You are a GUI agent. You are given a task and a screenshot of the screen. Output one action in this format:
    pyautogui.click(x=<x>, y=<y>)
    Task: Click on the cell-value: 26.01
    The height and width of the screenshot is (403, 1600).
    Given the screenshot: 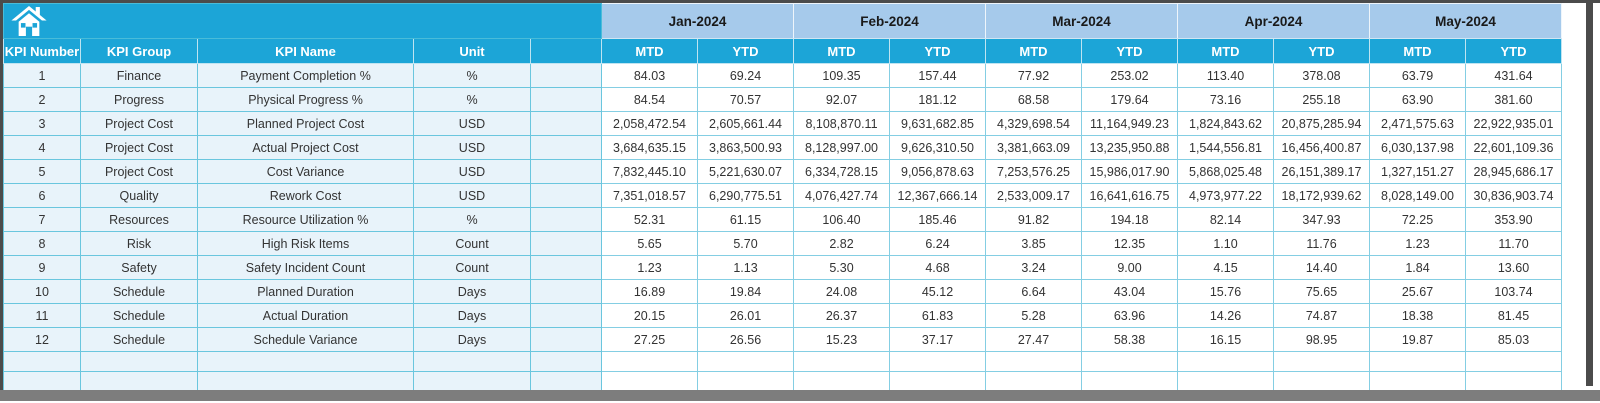 What is the action you would take?
    pyautogui.click(x=745, y=315)
    